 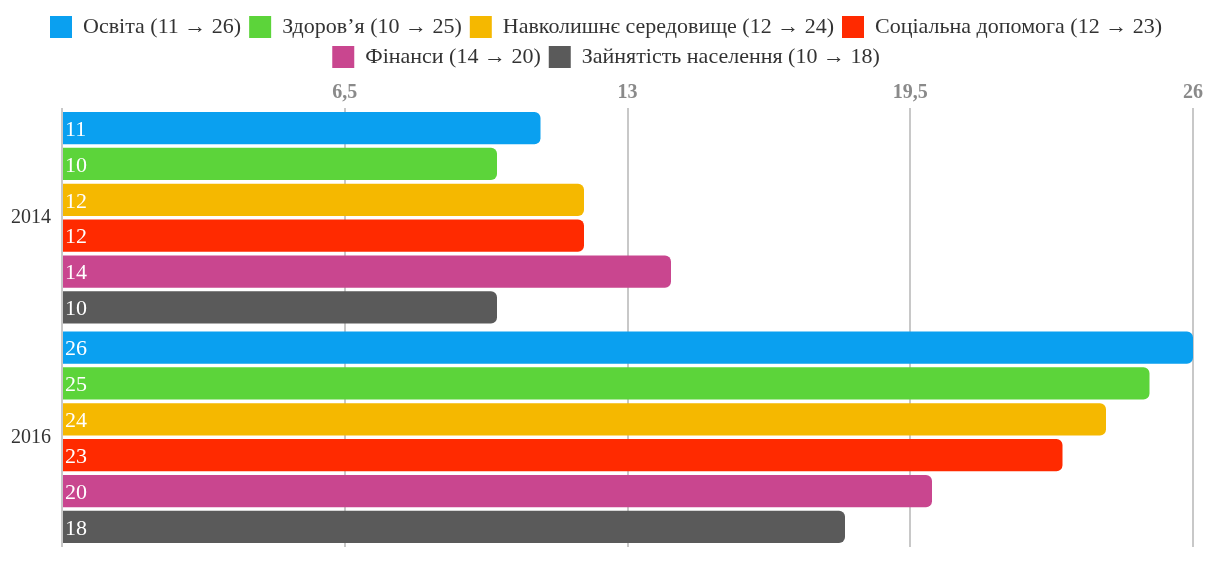 What do you see at coordinates (76, 491) in the screenshot?
I see `data-label: 20` at bounding box center [76, 491].